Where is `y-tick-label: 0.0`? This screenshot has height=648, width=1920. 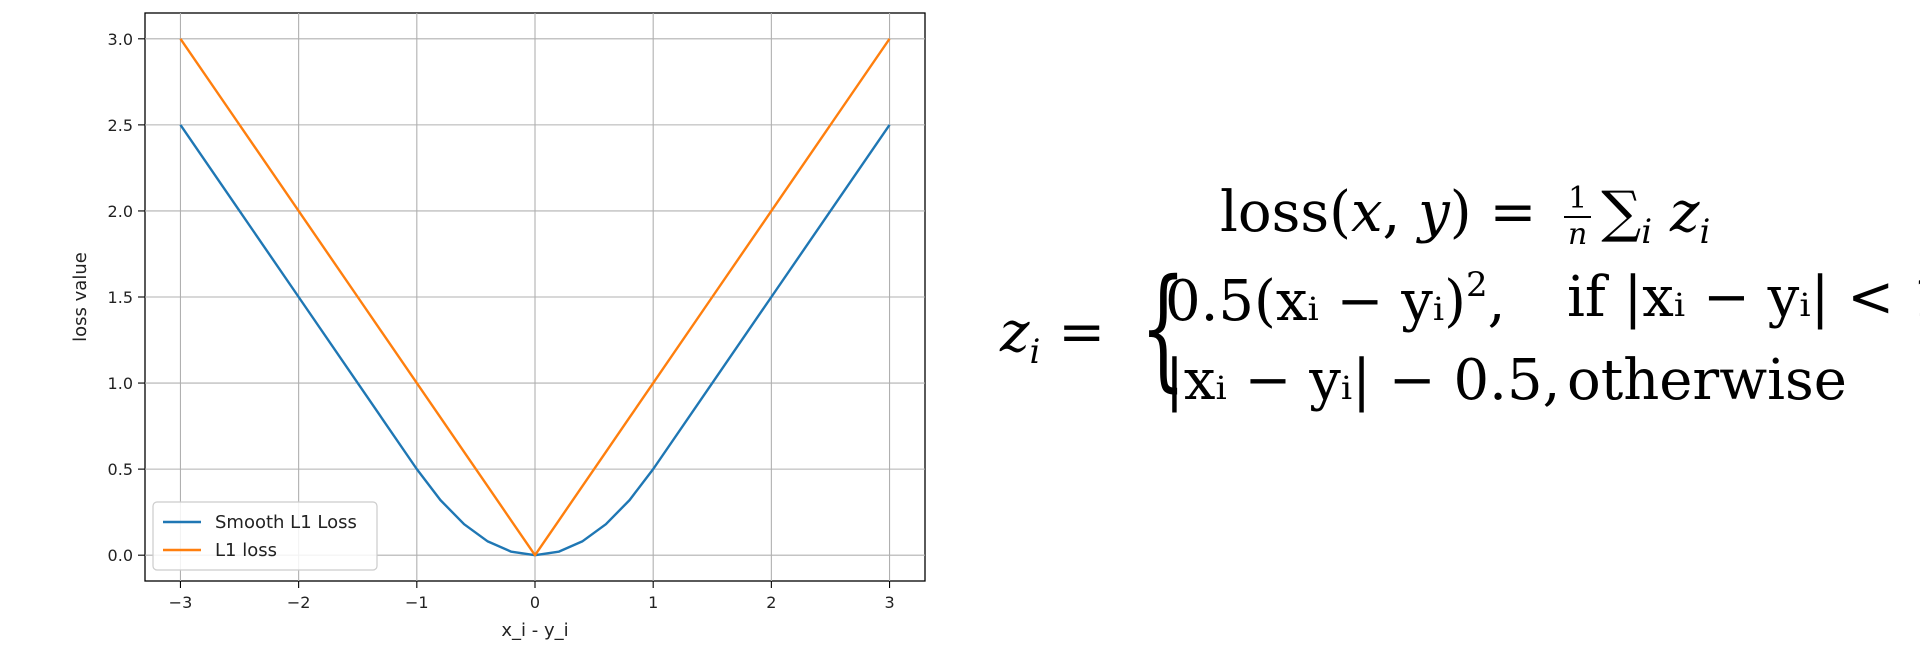 y-tick-label: 0.0 is located at coordinates (120, 555).